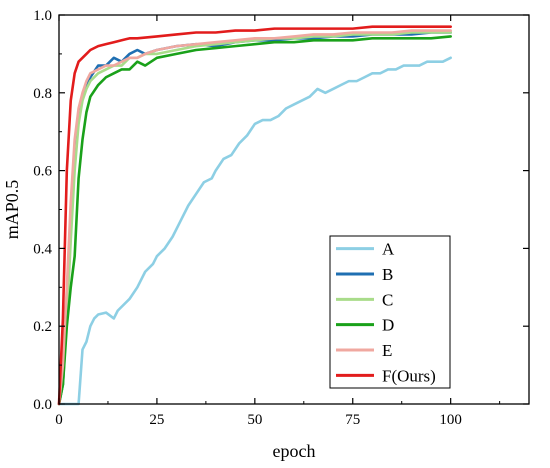  What do you see at coordinates (42, 172) in the screenshot?
I see `y-tick-label-3: 0.6` at bounding box center [42, 172].